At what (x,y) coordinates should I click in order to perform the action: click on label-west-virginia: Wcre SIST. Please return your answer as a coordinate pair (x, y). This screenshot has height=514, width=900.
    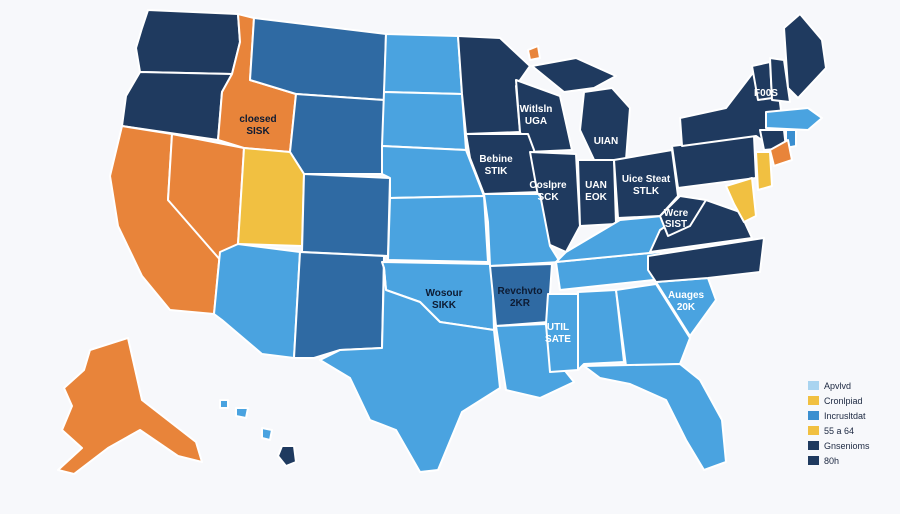
    Looking at the image, I should click on (676, 219).